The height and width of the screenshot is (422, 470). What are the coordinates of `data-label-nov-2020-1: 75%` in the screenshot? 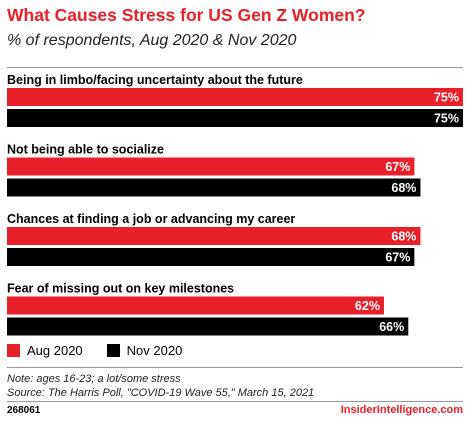 It's located at (446, 119).